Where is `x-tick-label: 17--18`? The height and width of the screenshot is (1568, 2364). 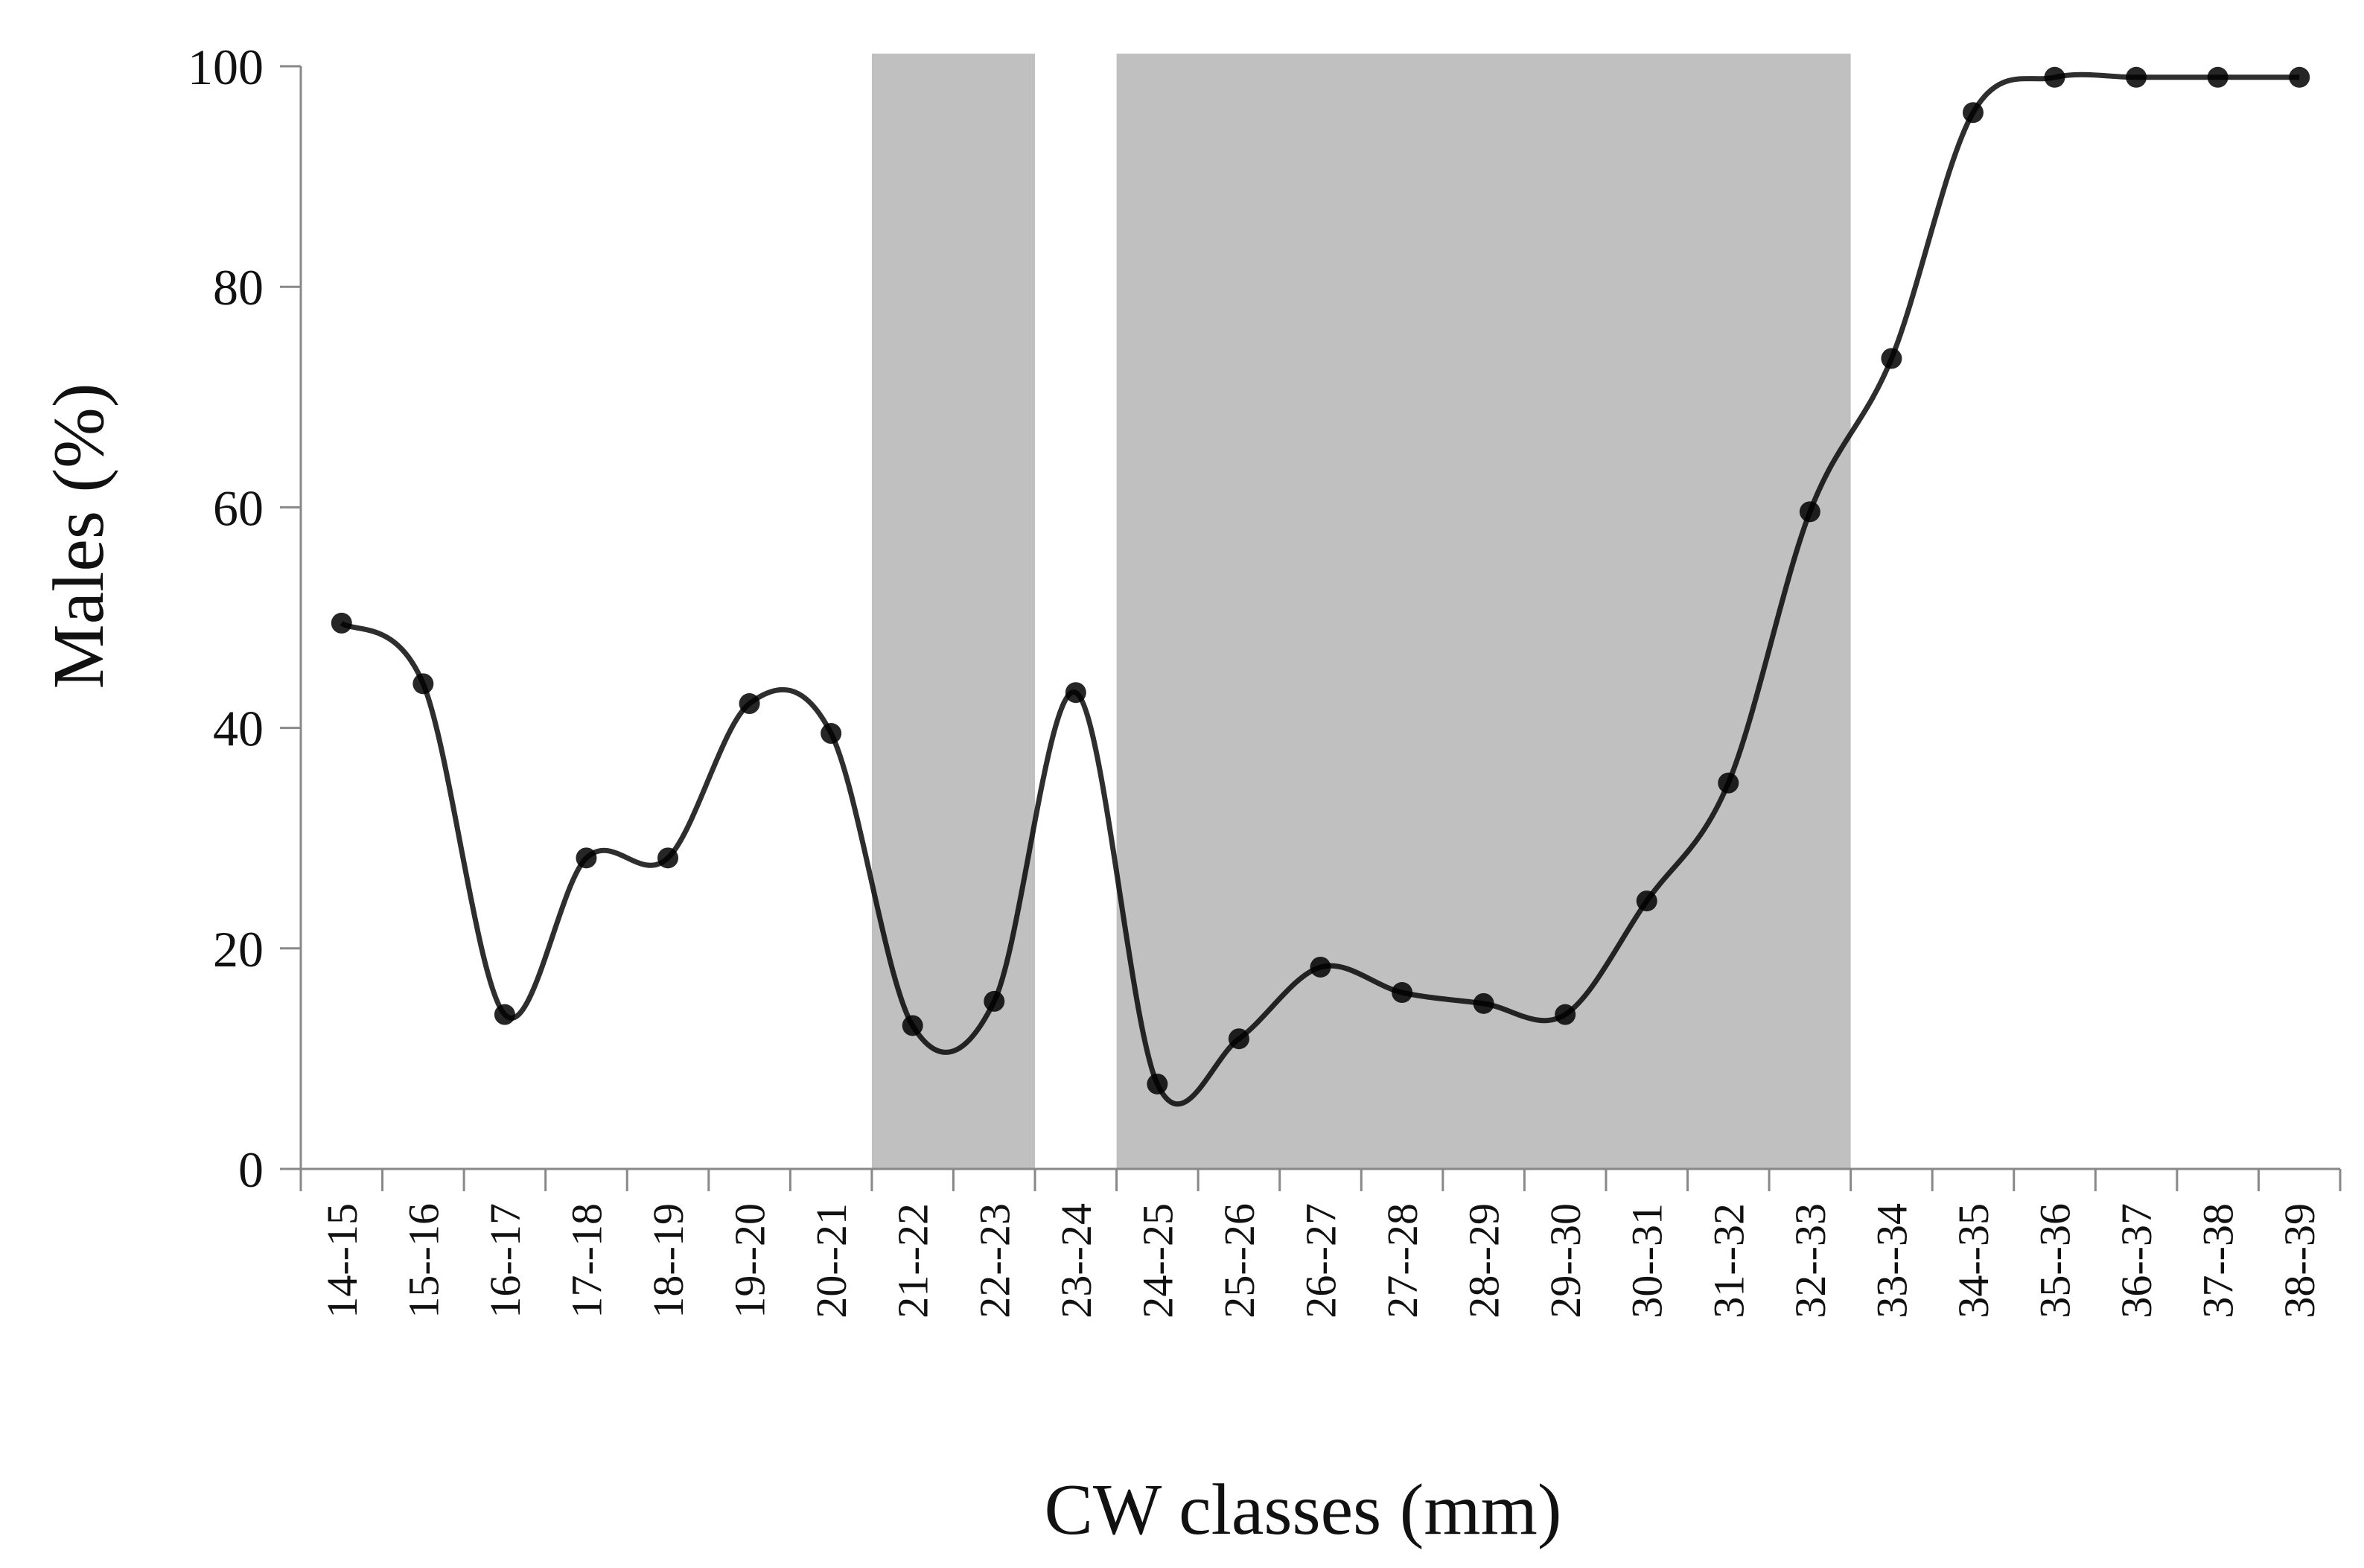
x-tick-label: 17--18 is located at coordinates (586, 1261).